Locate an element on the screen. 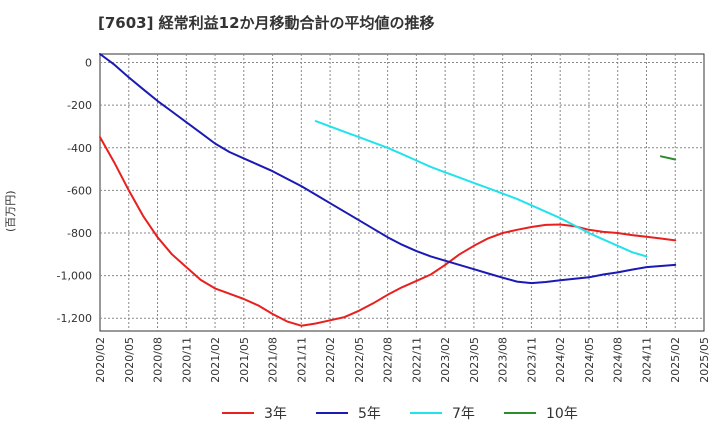  y-tick-label: -400 is located at coordinates (79, 148).